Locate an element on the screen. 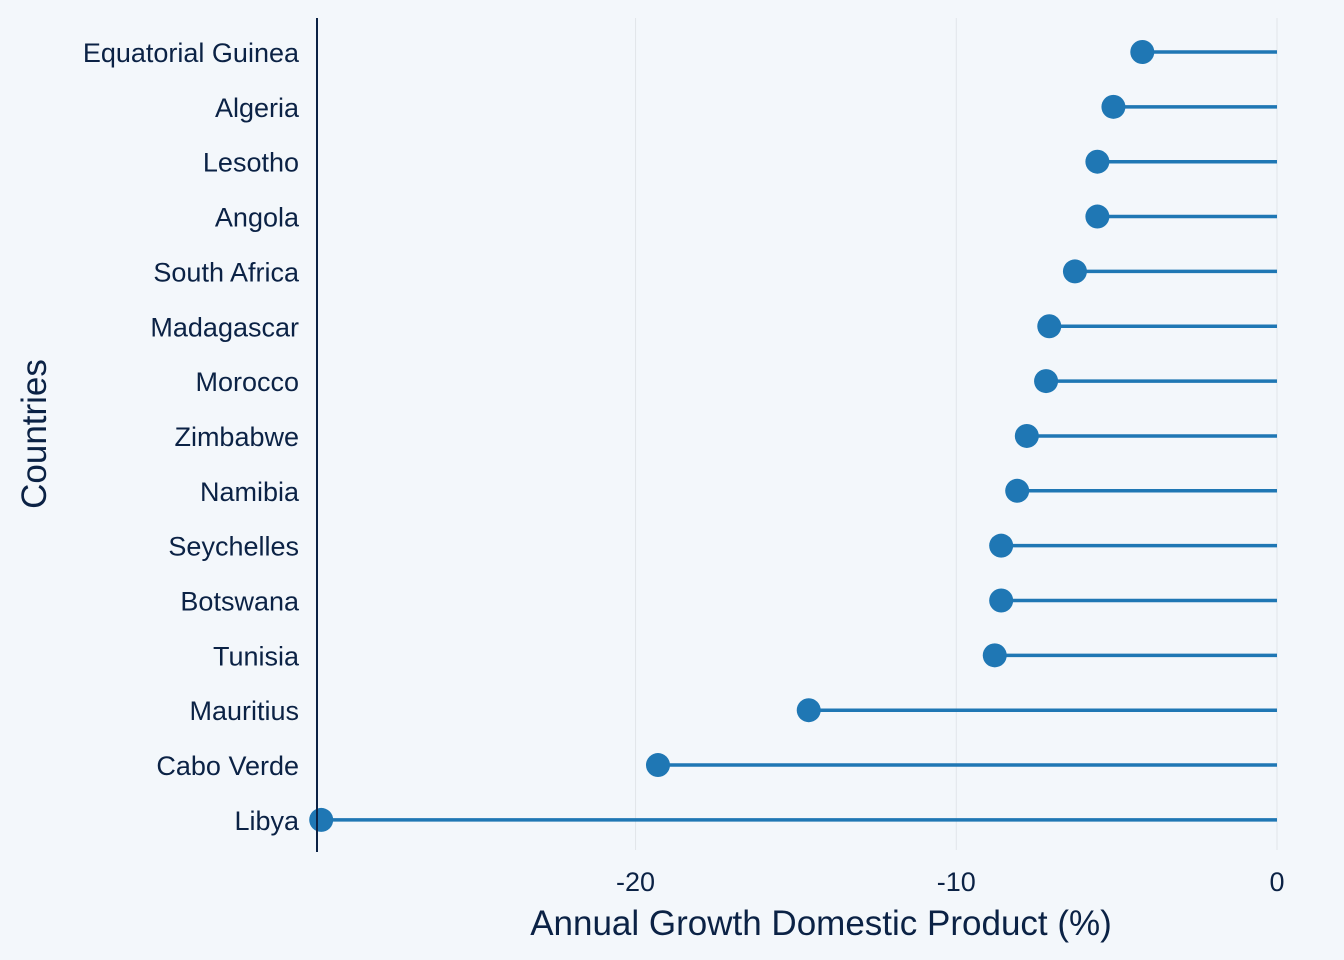 Image resolution: width=1344 pixels, height=960 pixels. category-label: Libya is located at coordinates (267, 821).